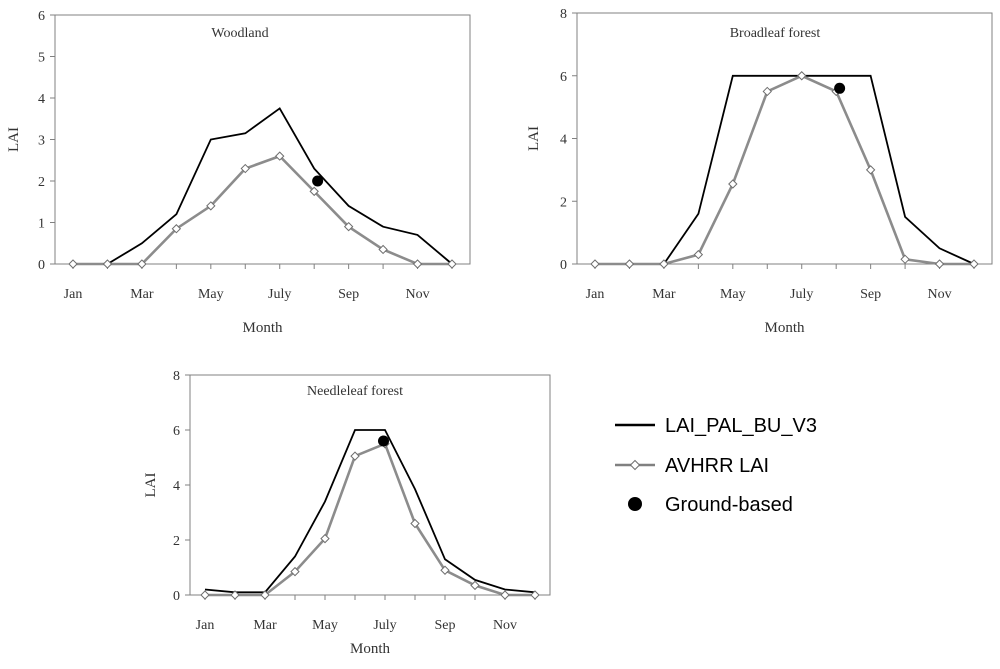 This screenshot has width=1000, height=669. Describe the element at coordinates (635, 504) in the screenshot. I see `legend-swatch-dot` at that location.